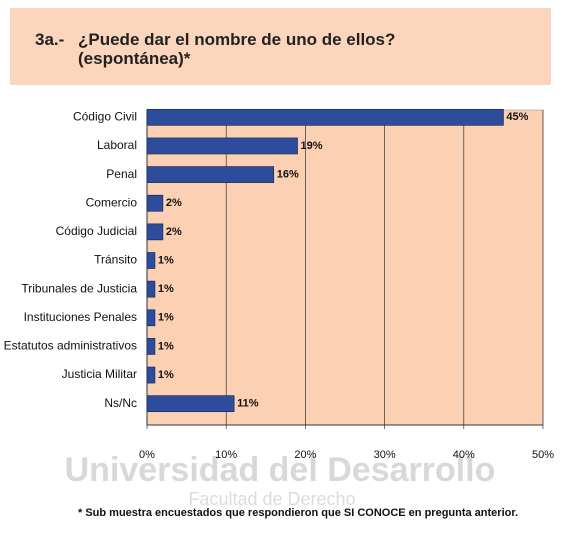  I want to click on y-tick-label: Justicia Militar, so click(99, 374).